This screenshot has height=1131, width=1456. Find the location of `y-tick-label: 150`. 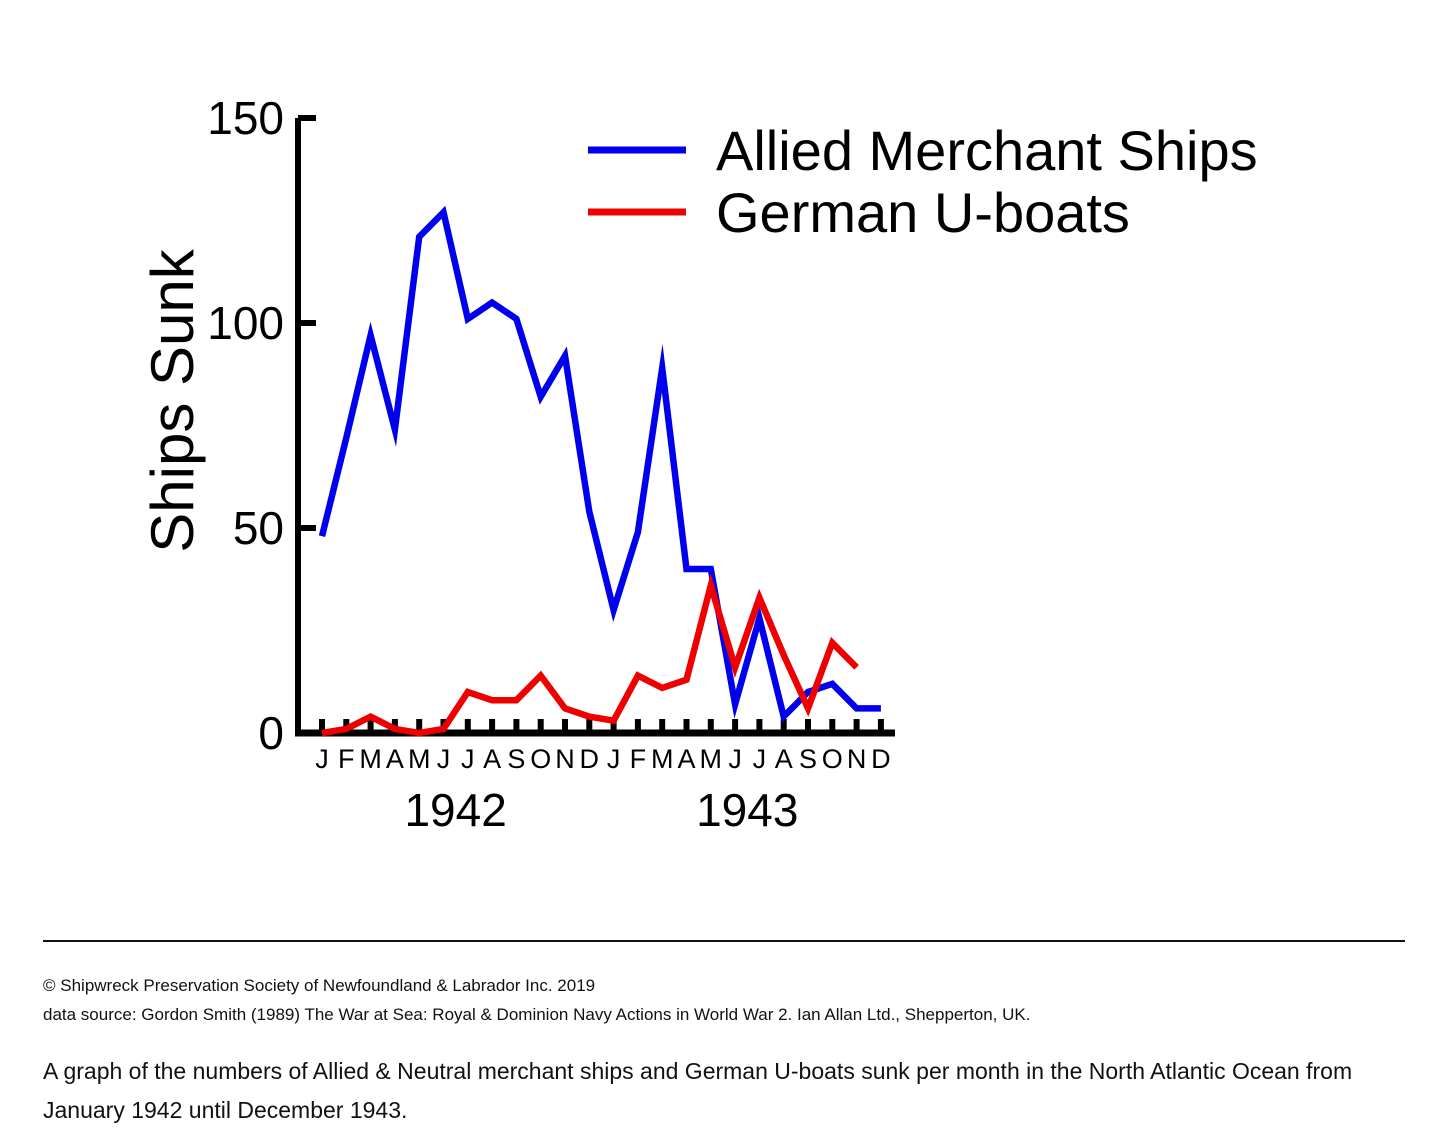

y-tick-label: 150 is located at coordinates (245, 118).